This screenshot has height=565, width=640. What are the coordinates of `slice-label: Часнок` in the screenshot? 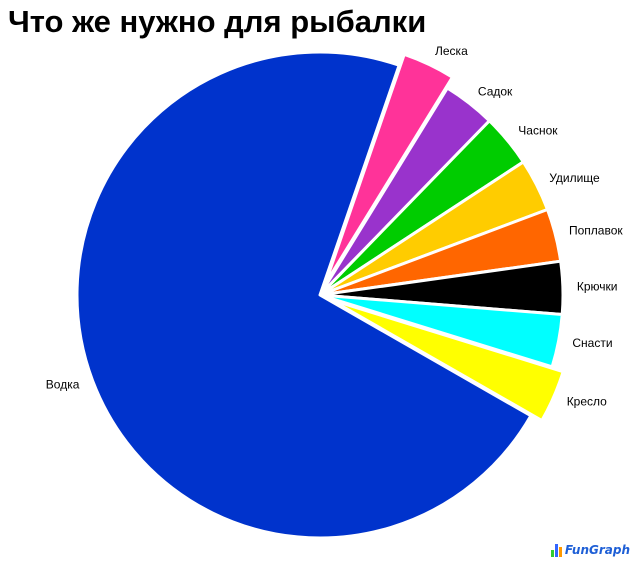 It's located at (538, 131).